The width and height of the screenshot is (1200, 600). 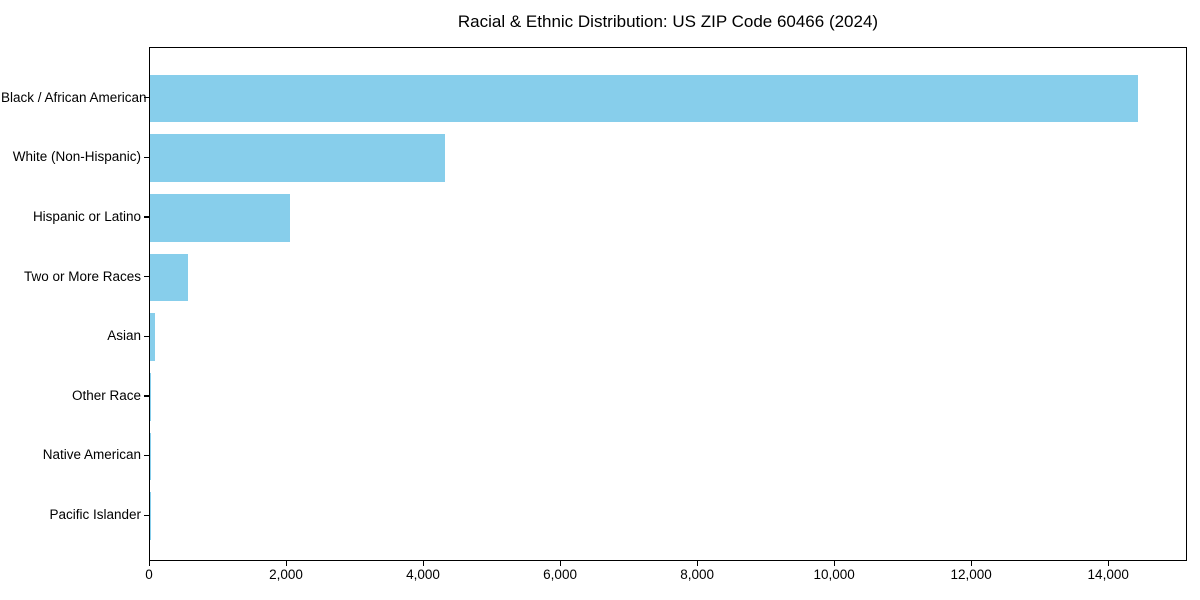 What do you see at coordinates (76, 157) in the screenshot?
I see `y-axis-label: White (Non-Hispanic)` at bounding box center [76, 157].